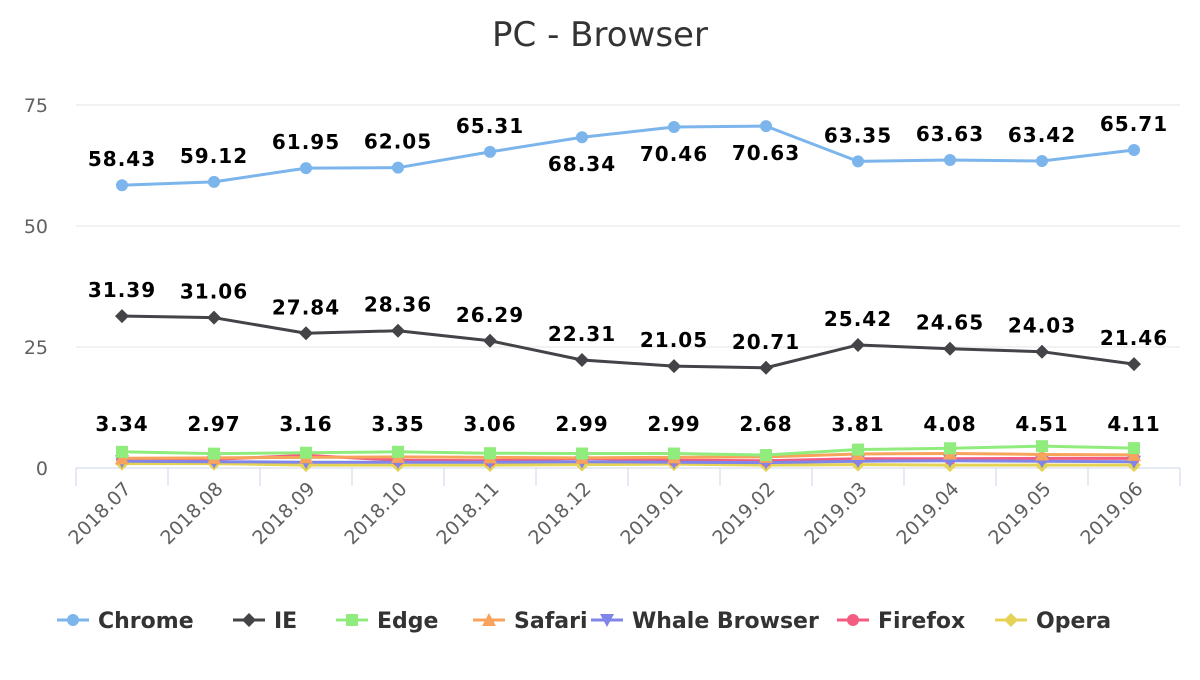  Describe the element at coordinates (921, 621) in the screenshot. I see `legend-label: Firefox` at that location.